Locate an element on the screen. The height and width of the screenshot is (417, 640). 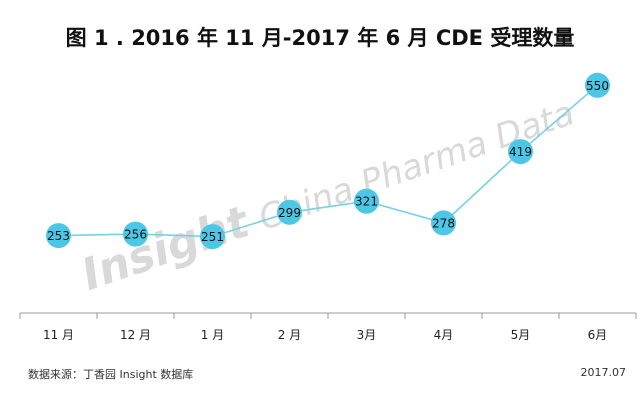
data-point: 251 is located at coordinates (212, 237).